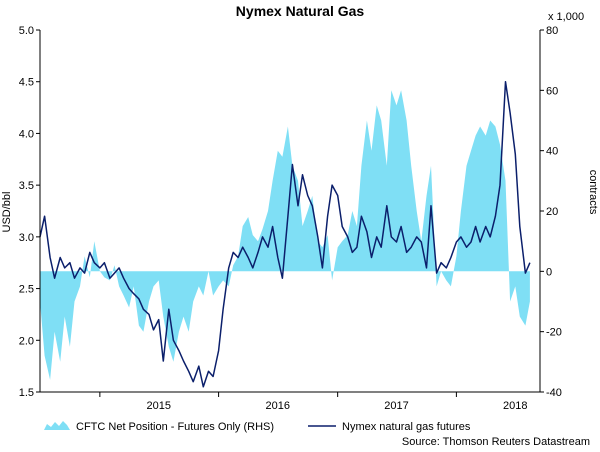  What do you see at coordinates (26, 393) in the screenshot?
I see `left-tick-label: 1.5` at bounding box center [26, 393].